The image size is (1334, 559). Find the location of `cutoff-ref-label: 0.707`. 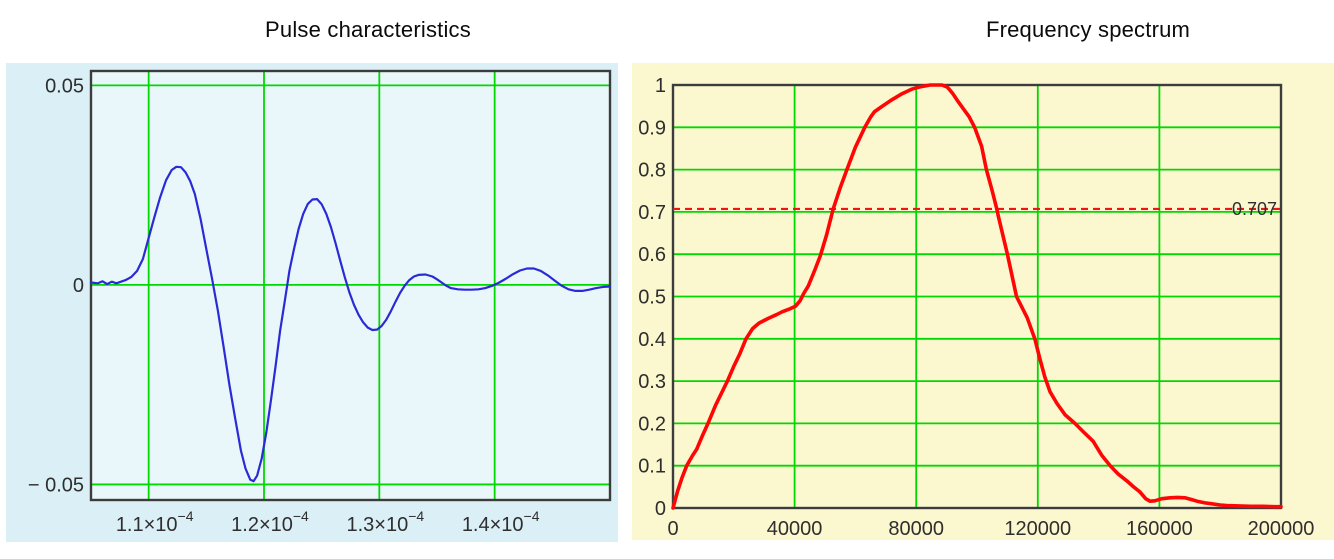

cutoff-ref-label: 0.707 is located at coordinates (1254, 209).